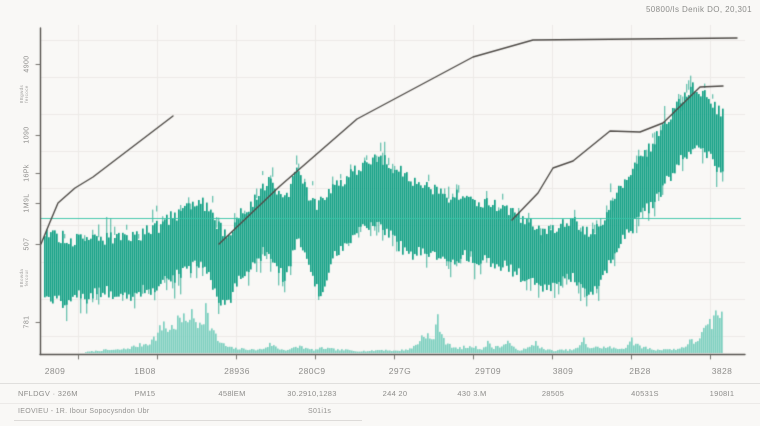  I want to click on y-axis-label: 781, so click(27, 322).